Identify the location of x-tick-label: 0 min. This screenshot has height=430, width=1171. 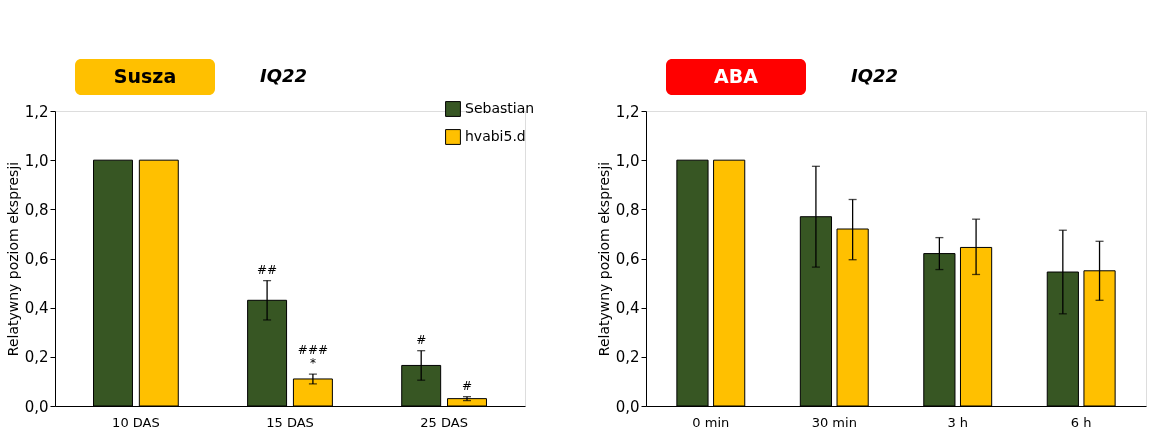
(711, 422).